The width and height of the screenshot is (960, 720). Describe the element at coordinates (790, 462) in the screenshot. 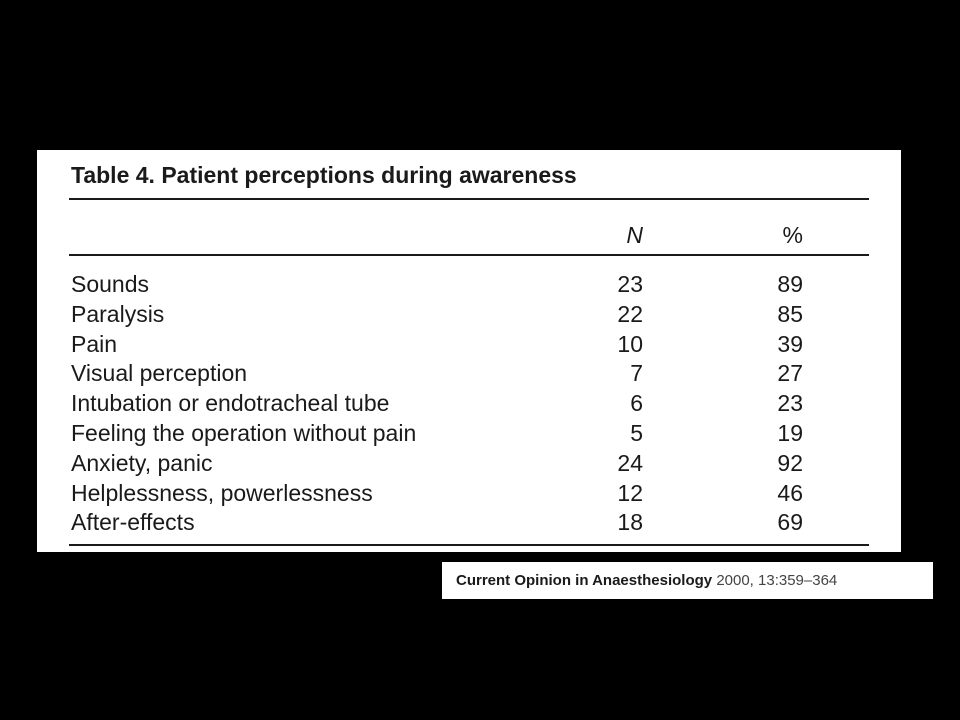

I see `row-percent: 92` at that location.